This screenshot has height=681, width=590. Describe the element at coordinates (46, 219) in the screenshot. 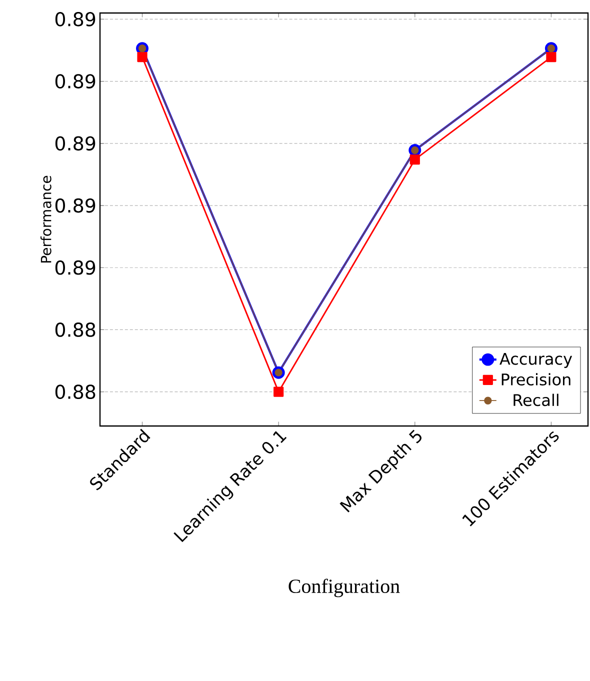

I see `y-axis-title: Performance` at that location.